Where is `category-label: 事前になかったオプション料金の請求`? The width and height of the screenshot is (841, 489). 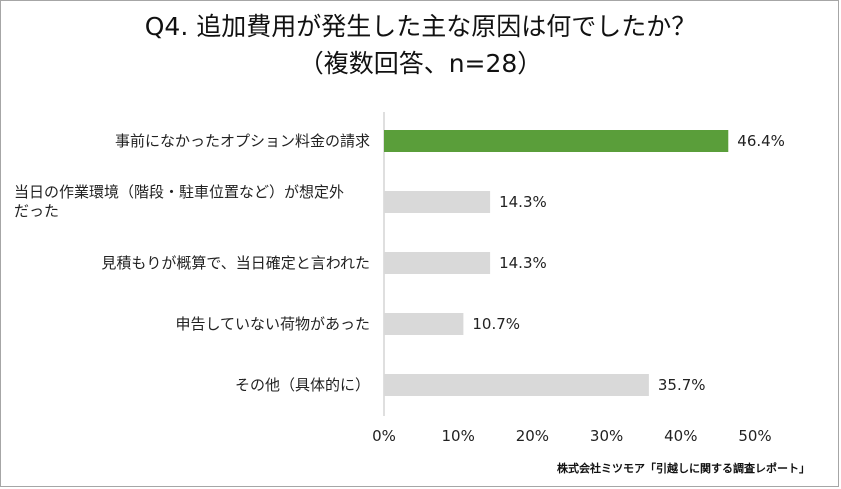
category-label: 事前になかったオプション料金の請求 is located at coordinates (189, 141).